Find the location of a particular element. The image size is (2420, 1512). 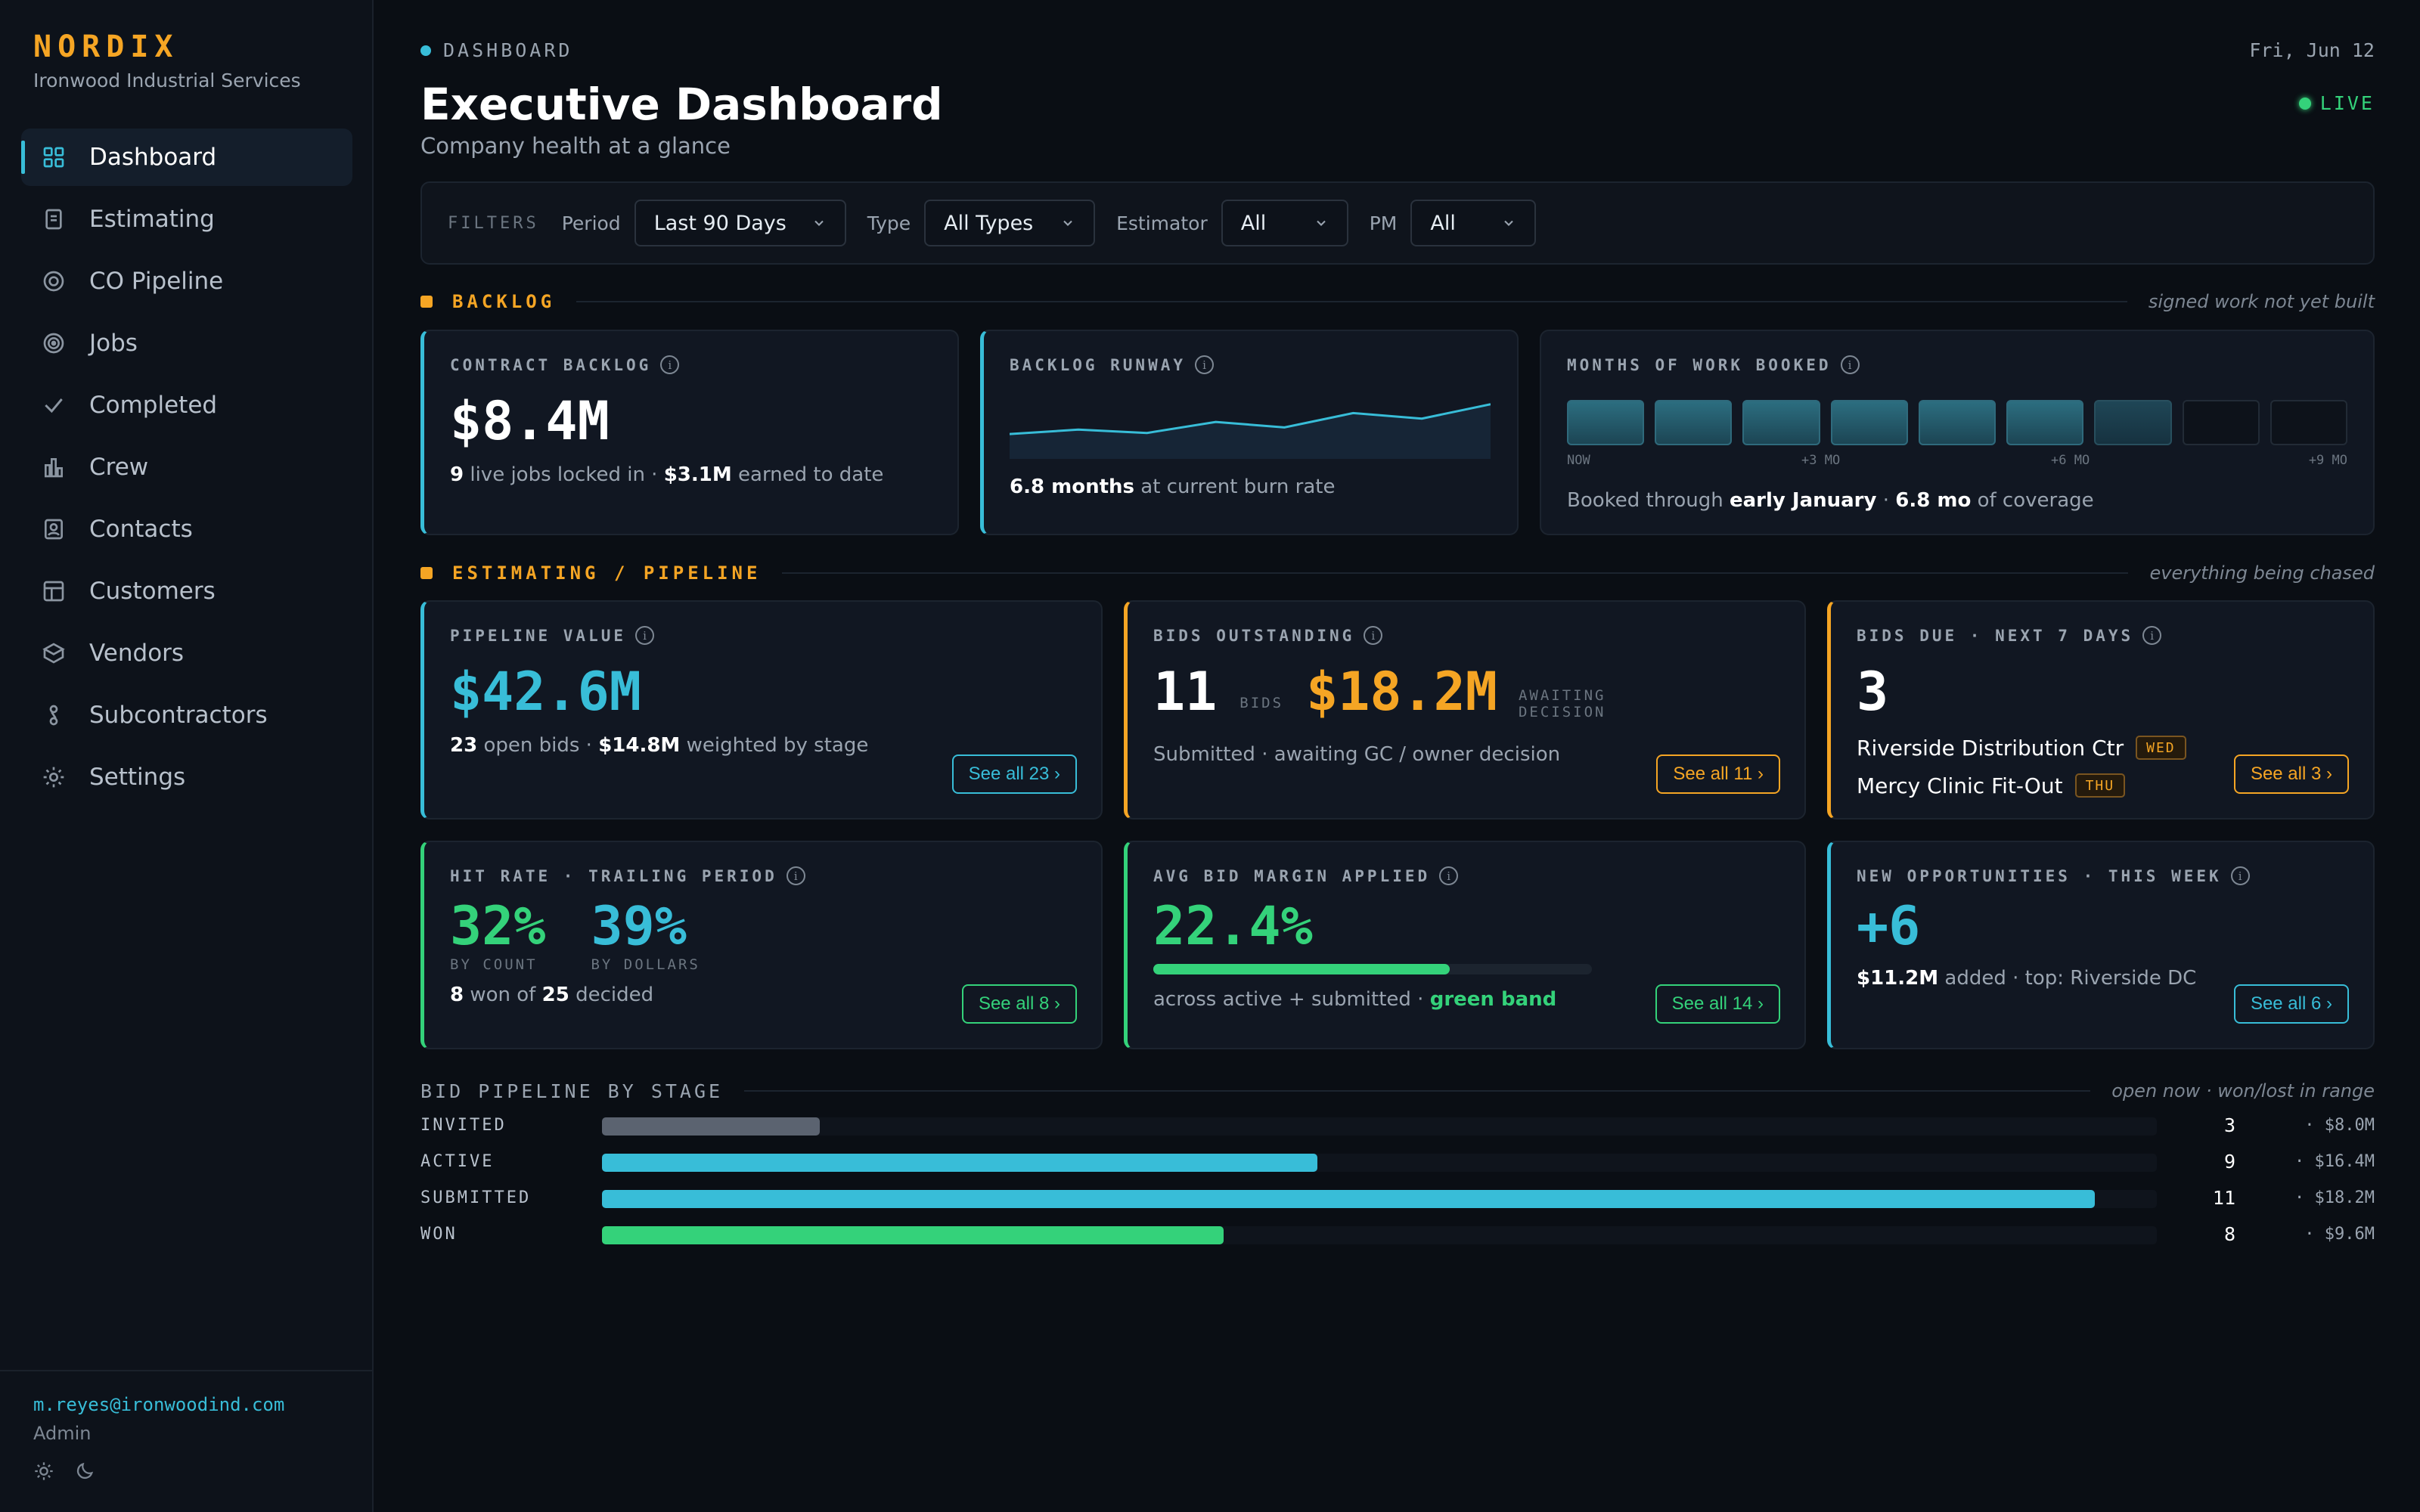

month-tick: NOW is located at coordinates (1578, 460).